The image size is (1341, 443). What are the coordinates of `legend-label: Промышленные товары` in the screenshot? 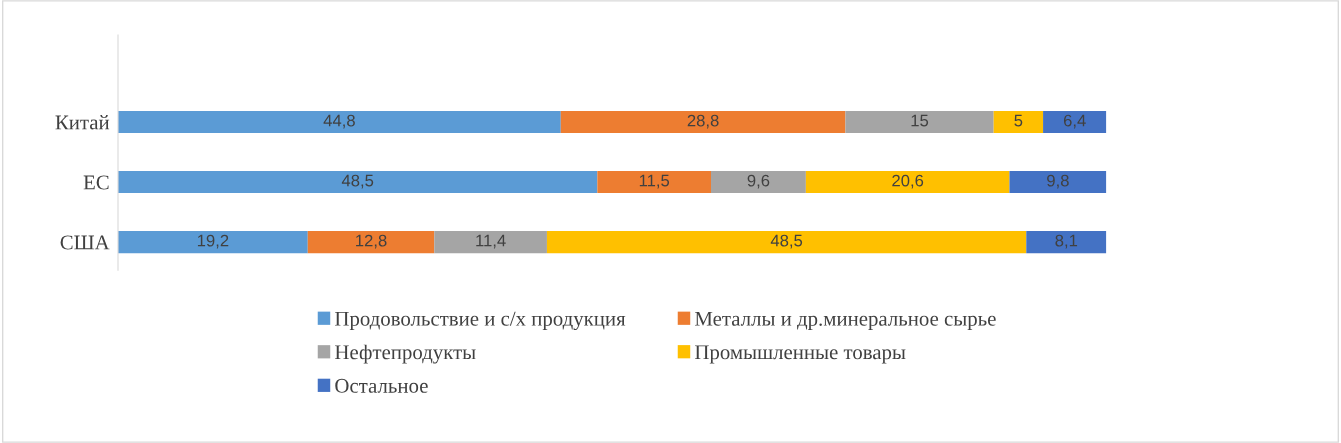 It's located at (800, 354).